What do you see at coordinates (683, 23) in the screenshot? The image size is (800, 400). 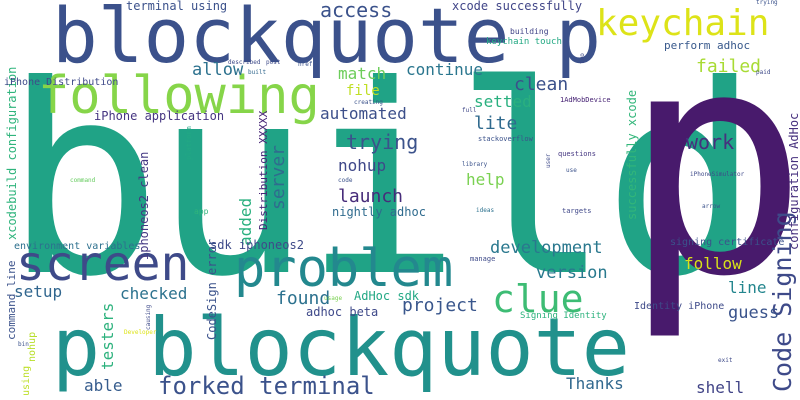 I see `cloud-word: keychain` at bounding box center [683, 23].